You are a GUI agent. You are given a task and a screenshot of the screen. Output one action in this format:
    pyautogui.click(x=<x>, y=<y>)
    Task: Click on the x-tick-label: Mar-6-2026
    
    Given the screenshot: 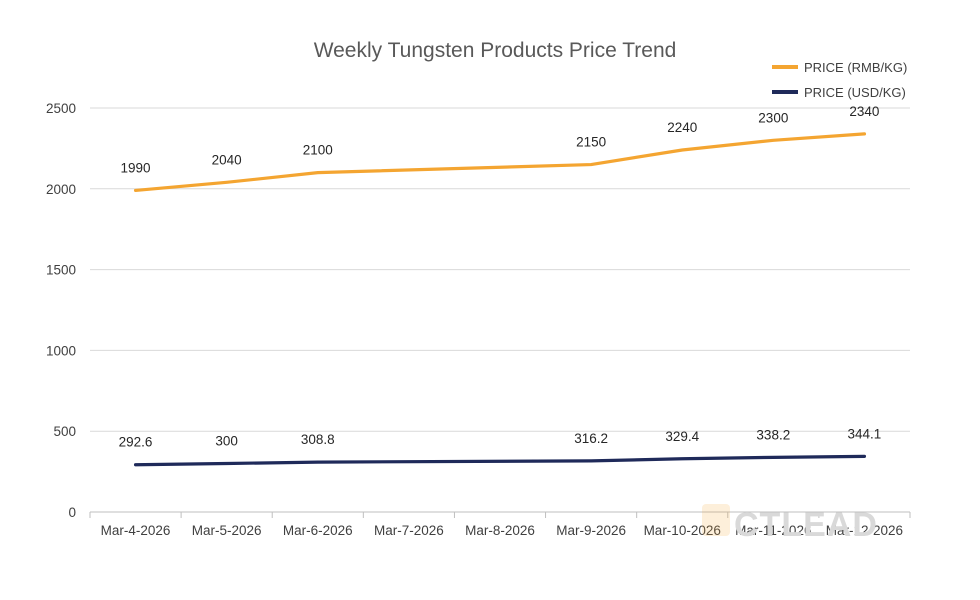 What is the action you would take?
    pyautogui.click(x=318, y=530)
    